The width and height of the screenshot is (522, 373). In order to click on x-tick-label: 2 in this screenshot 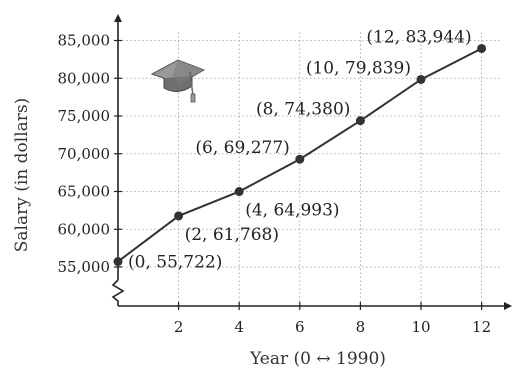, I will do `click(179, 327)`.